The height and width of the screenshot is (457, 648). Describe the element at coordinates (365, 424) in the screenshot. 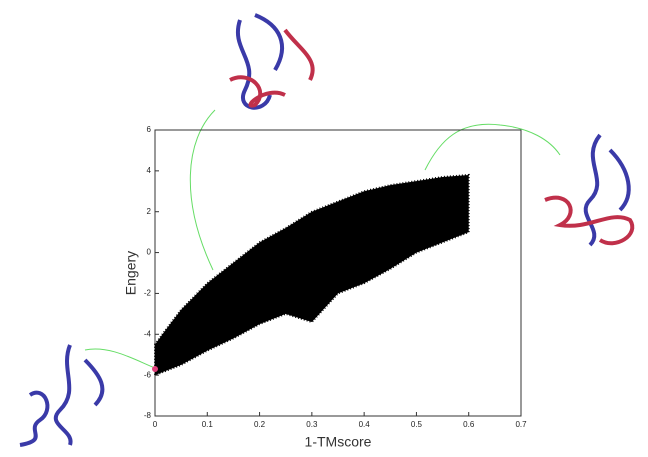

I see `x-tick-label: 0.4` at that location.